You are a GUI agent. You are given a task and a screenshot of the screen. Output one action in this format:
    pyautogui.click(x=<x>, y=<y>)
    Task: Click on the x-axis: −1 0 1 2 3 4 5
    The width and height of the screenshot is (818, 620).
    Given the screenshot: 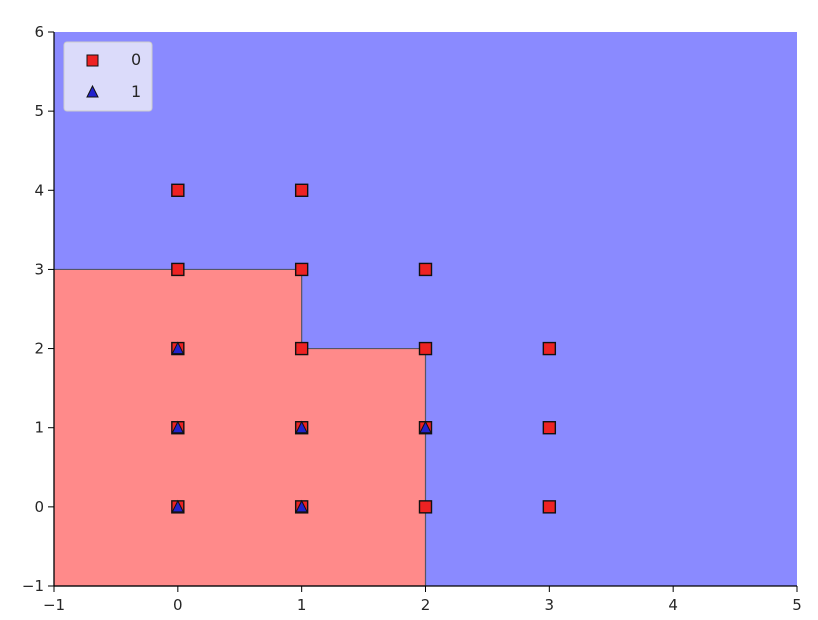 What is the action you would take?
    pyautogui.click(x=422, y=600)
    